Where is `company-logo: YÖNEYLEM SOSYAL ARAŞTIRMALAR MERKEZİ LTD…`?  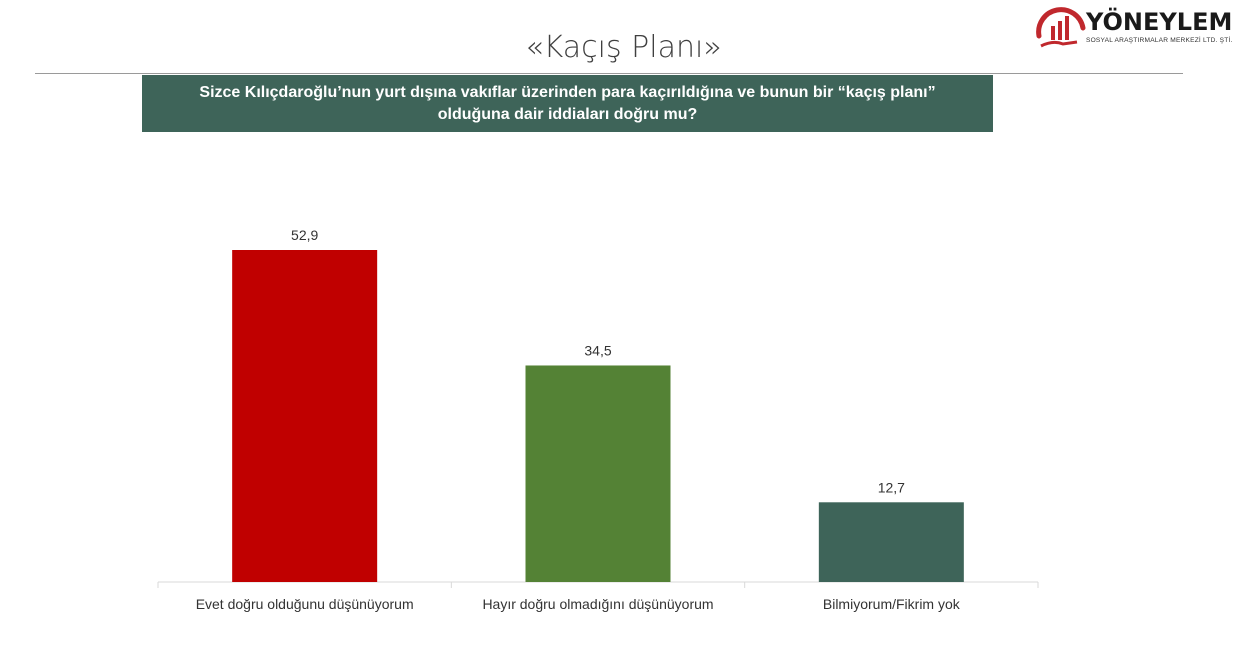 company-logo: YÖNEYLEM SOSYAL ARAŞTIRMALAR MERKEZİ LTD… is located at coordinates (1133, 29).